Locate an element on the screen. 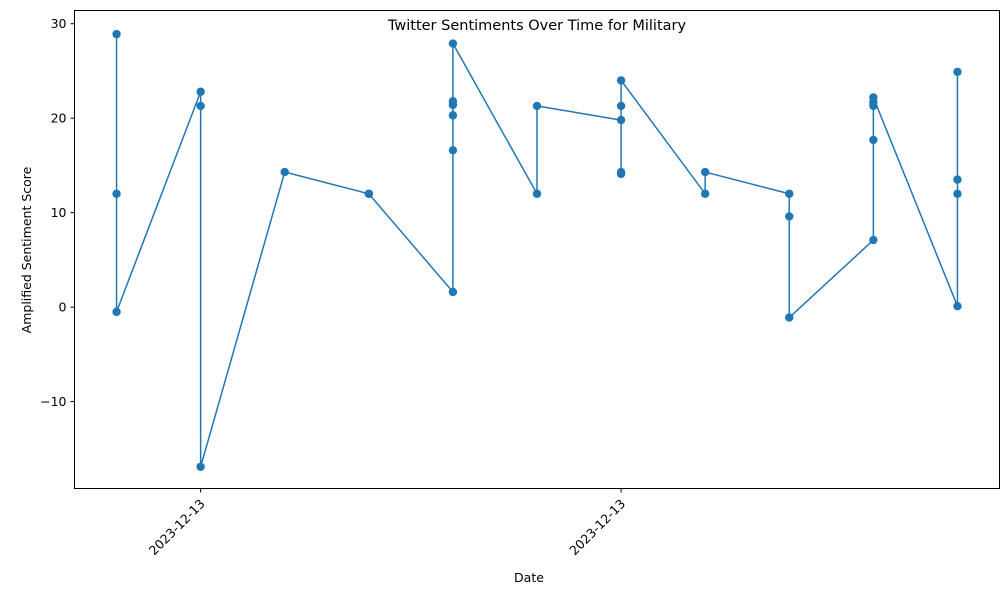 This screenshot has width=1000, height=600. x-axis-label: Date is located at coordinates (529, 577).